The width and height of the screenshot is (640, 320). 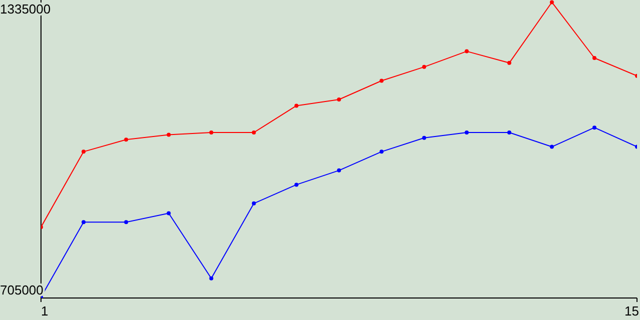 I want to click on x-tick-label: 1, so click(x=44, y=311).